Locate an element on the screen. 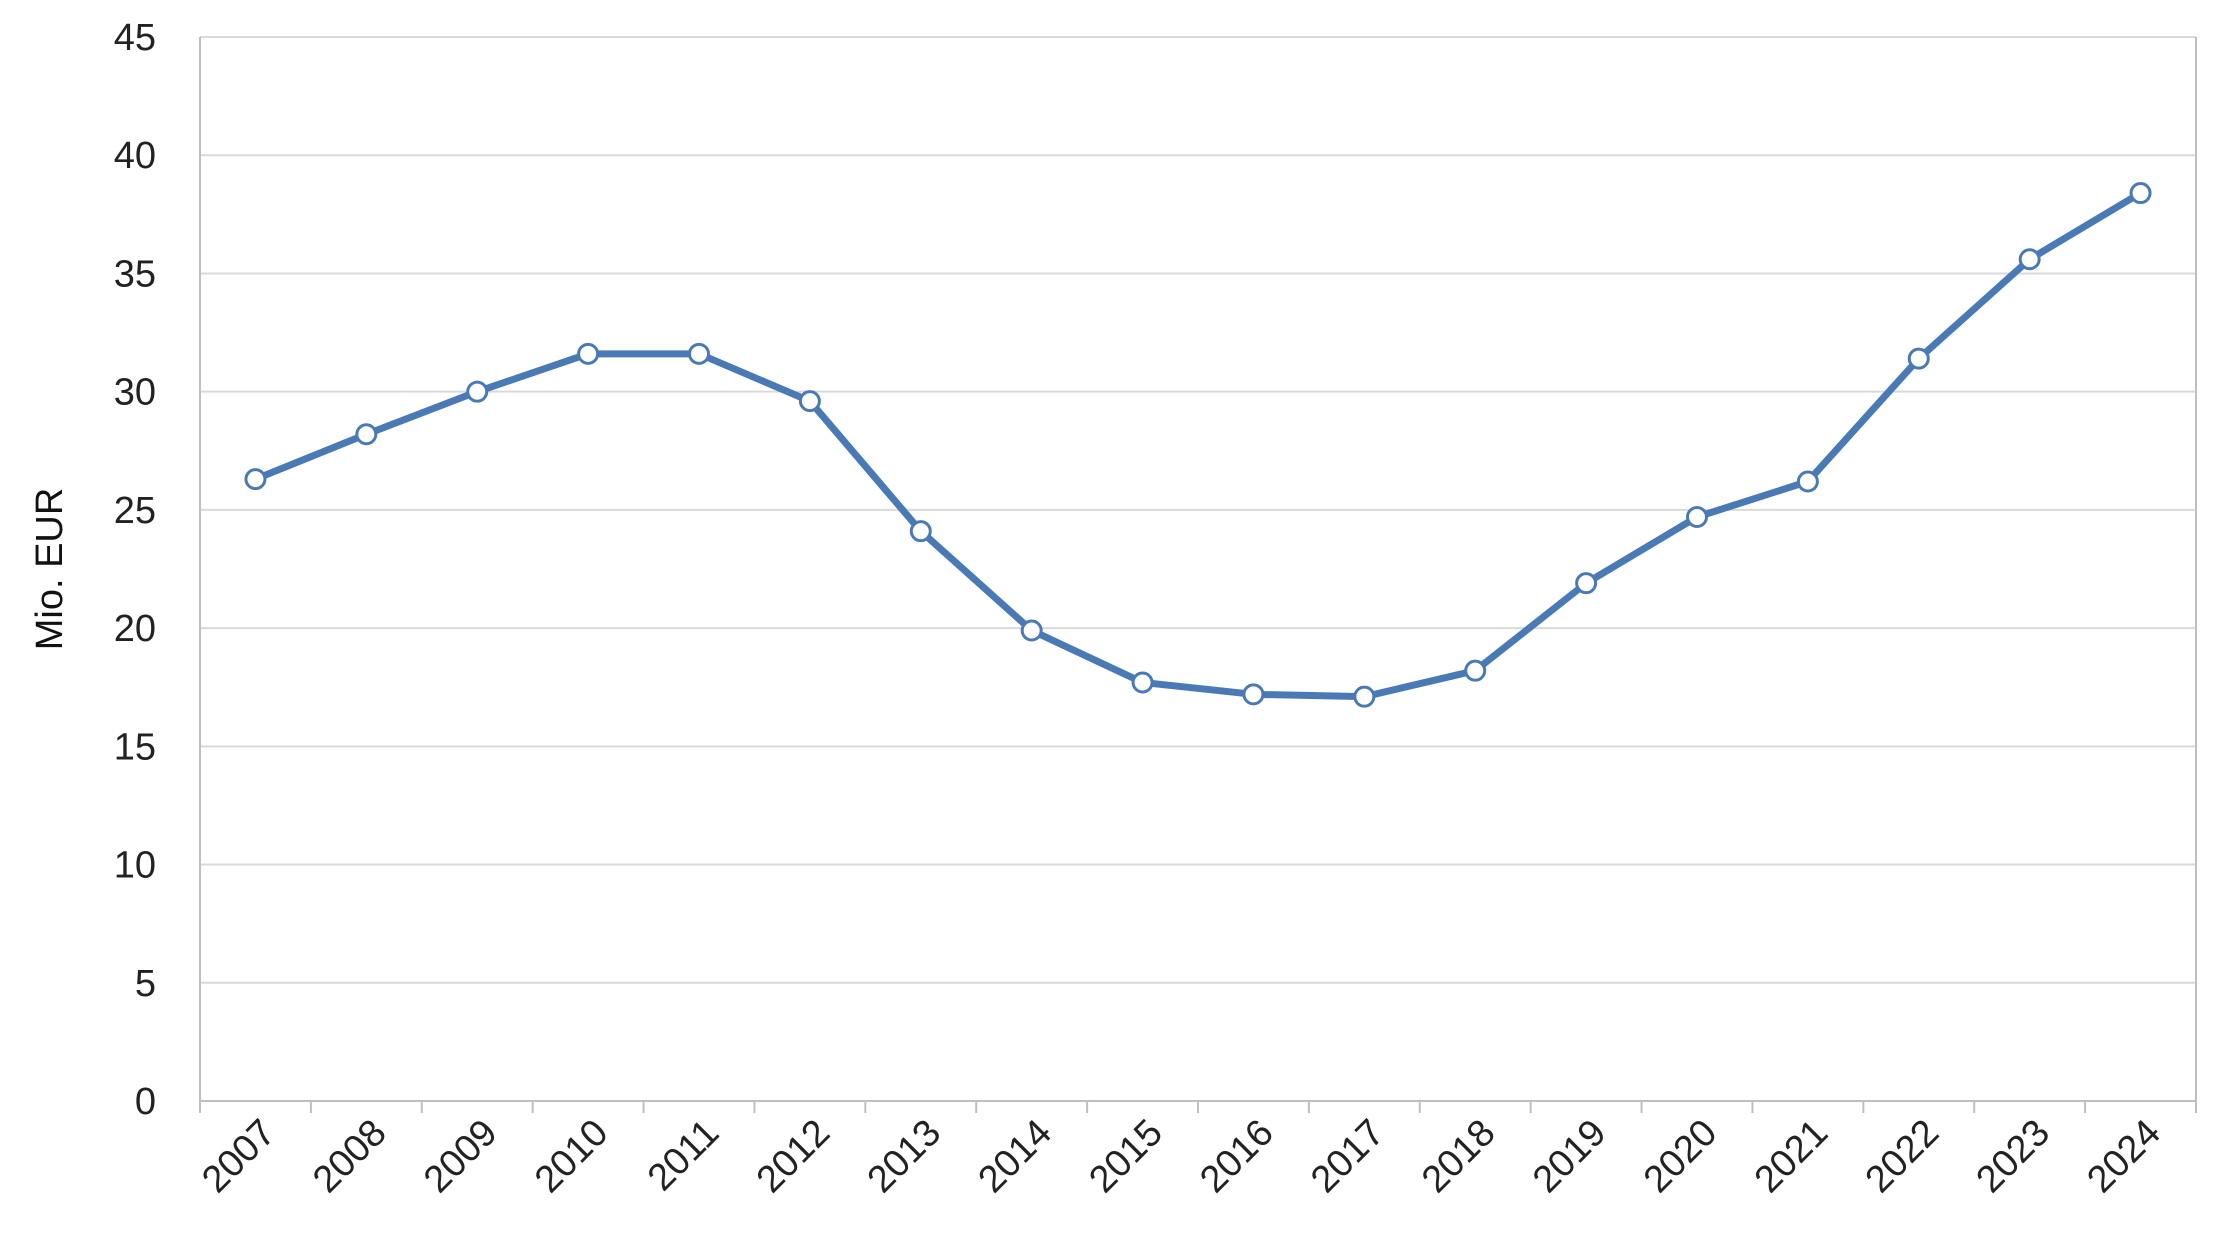 This screenshot has width=2226, height=1235. x-tick-label: 2014 is located at coordinates (1015, 1156).